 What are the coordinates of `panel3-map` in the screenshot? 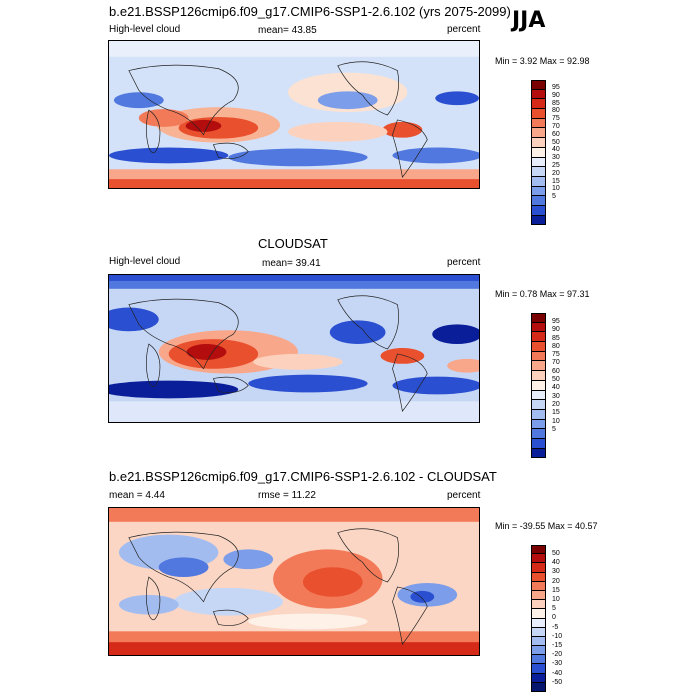 It's located at (294, 581).